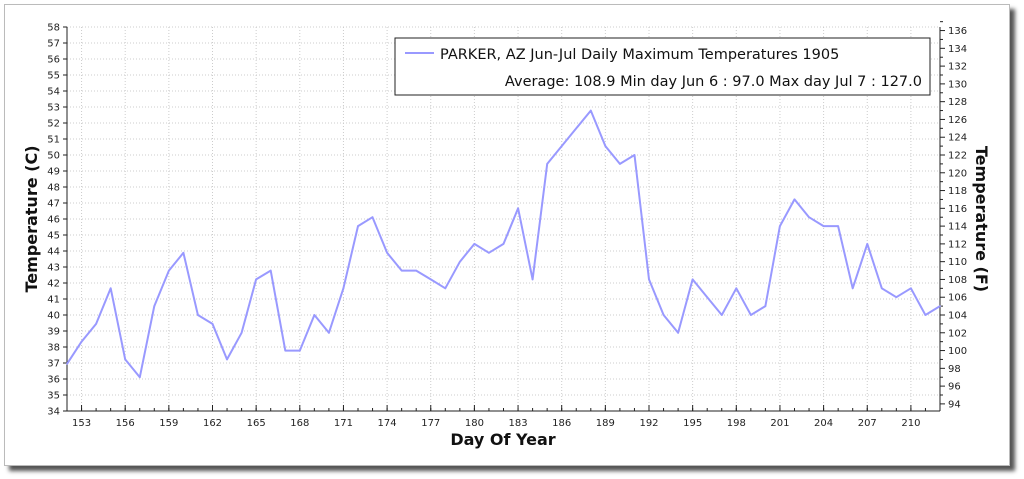 Image resolution: width=1024 pixels, height=479 pixels. Describe the element at coordinates (957, 244) in the screenshot. I see `y-right-tick-label: 112` at that location.